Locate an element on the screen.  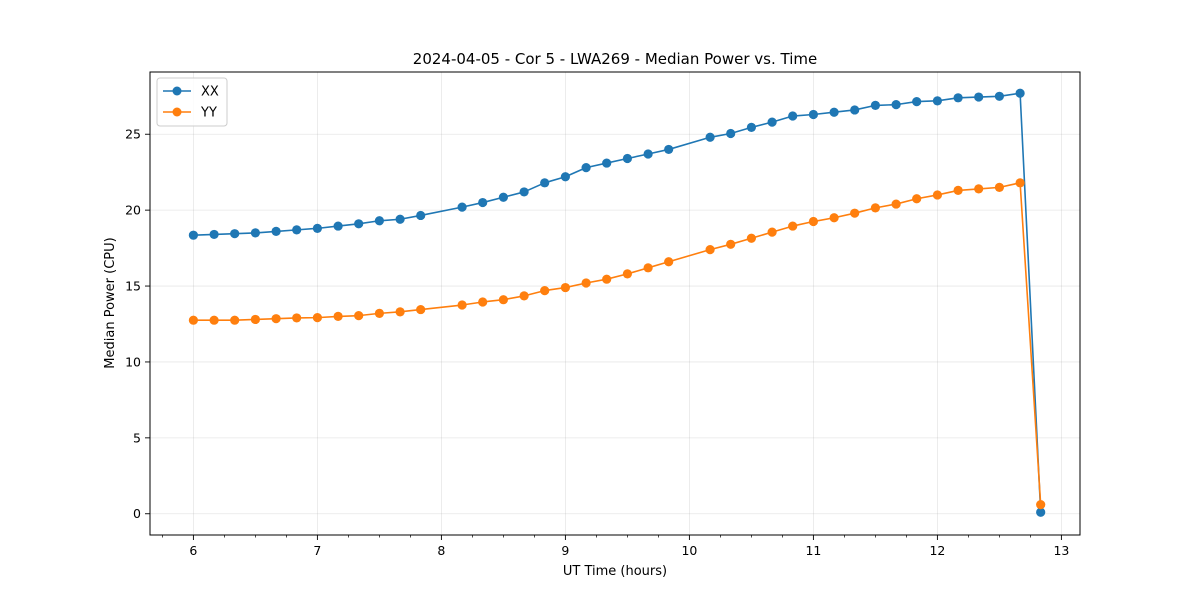
x-tick-label: 10 is located at coordinates (689, 550).